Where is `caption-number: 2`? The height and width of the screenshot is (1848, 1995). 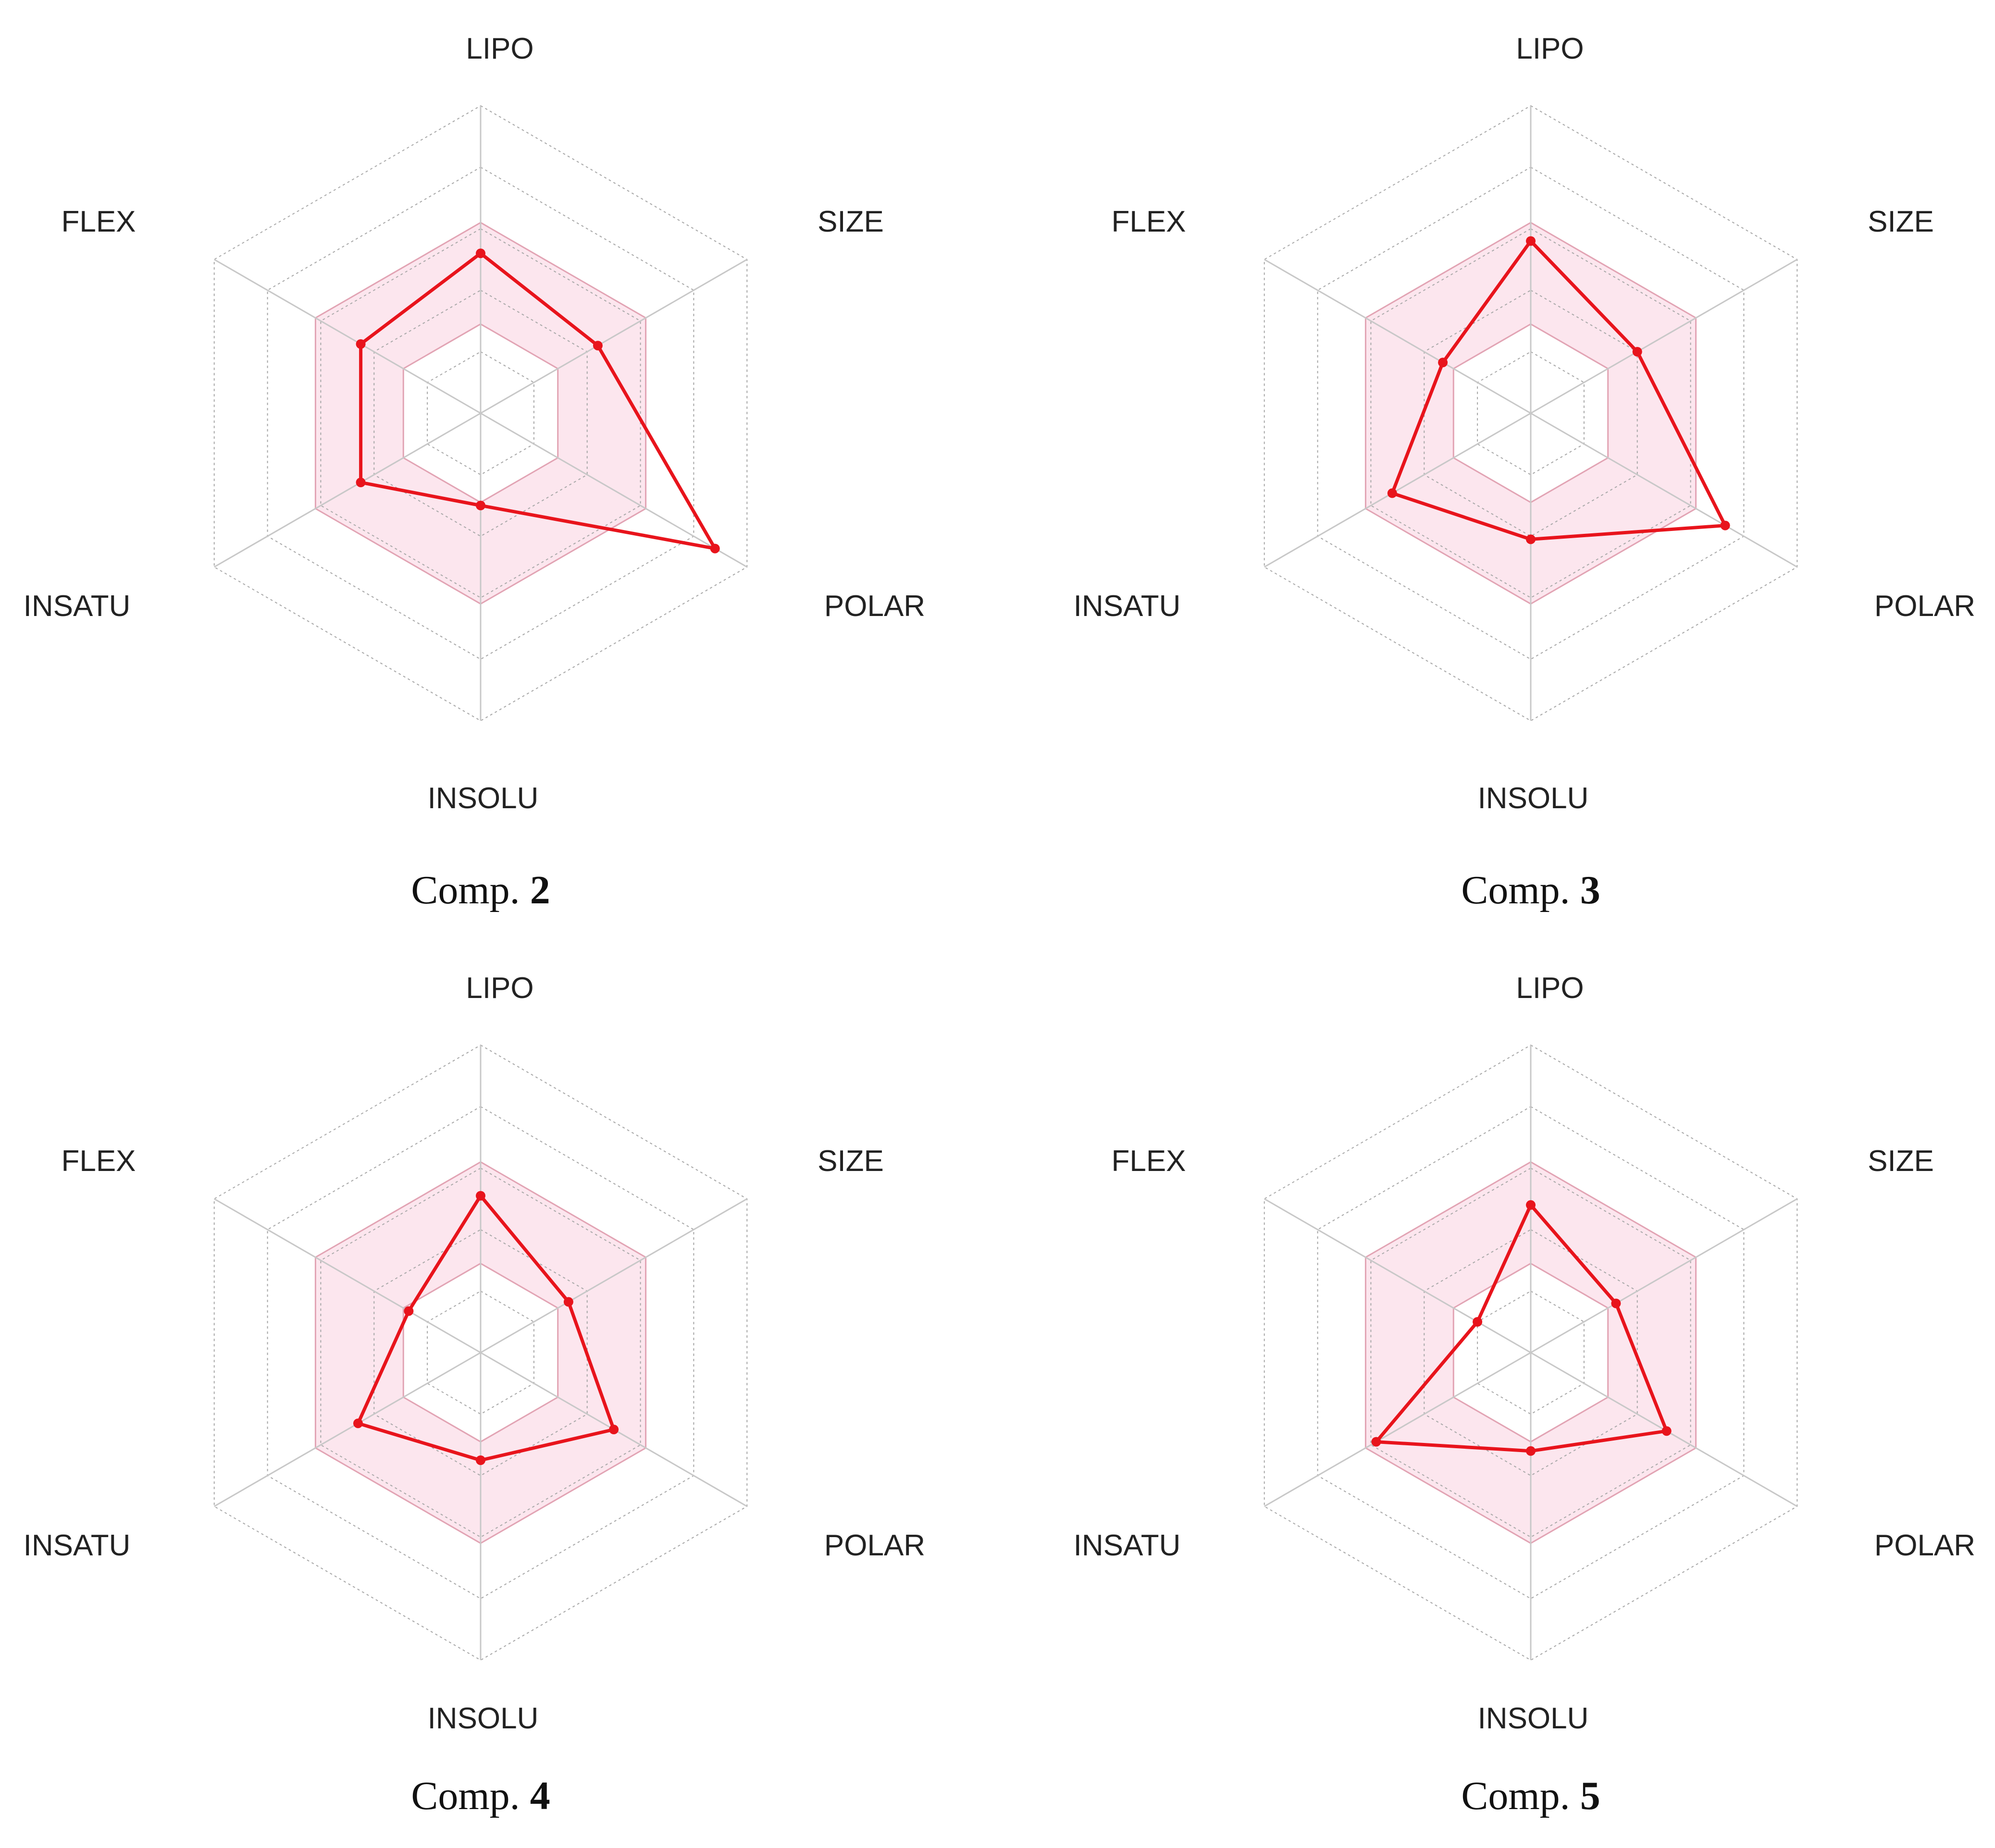 caption-number: 2 is located at coordinates (540, 890).